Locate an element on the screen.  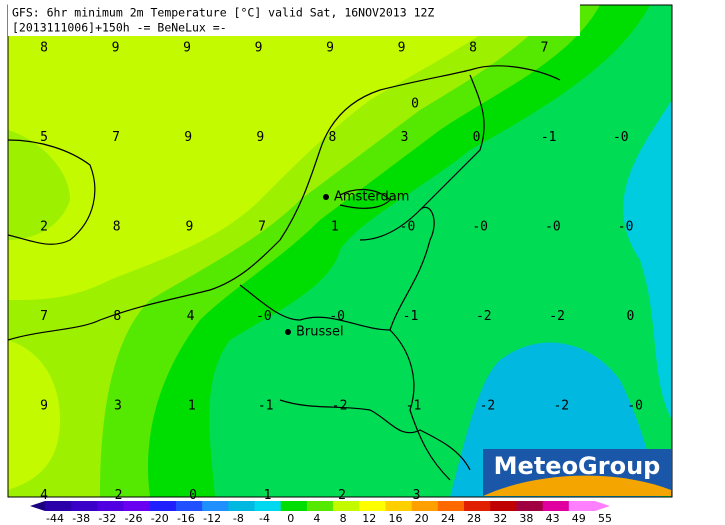
colorbar-label: 8 is located at coordinates (343, 518).